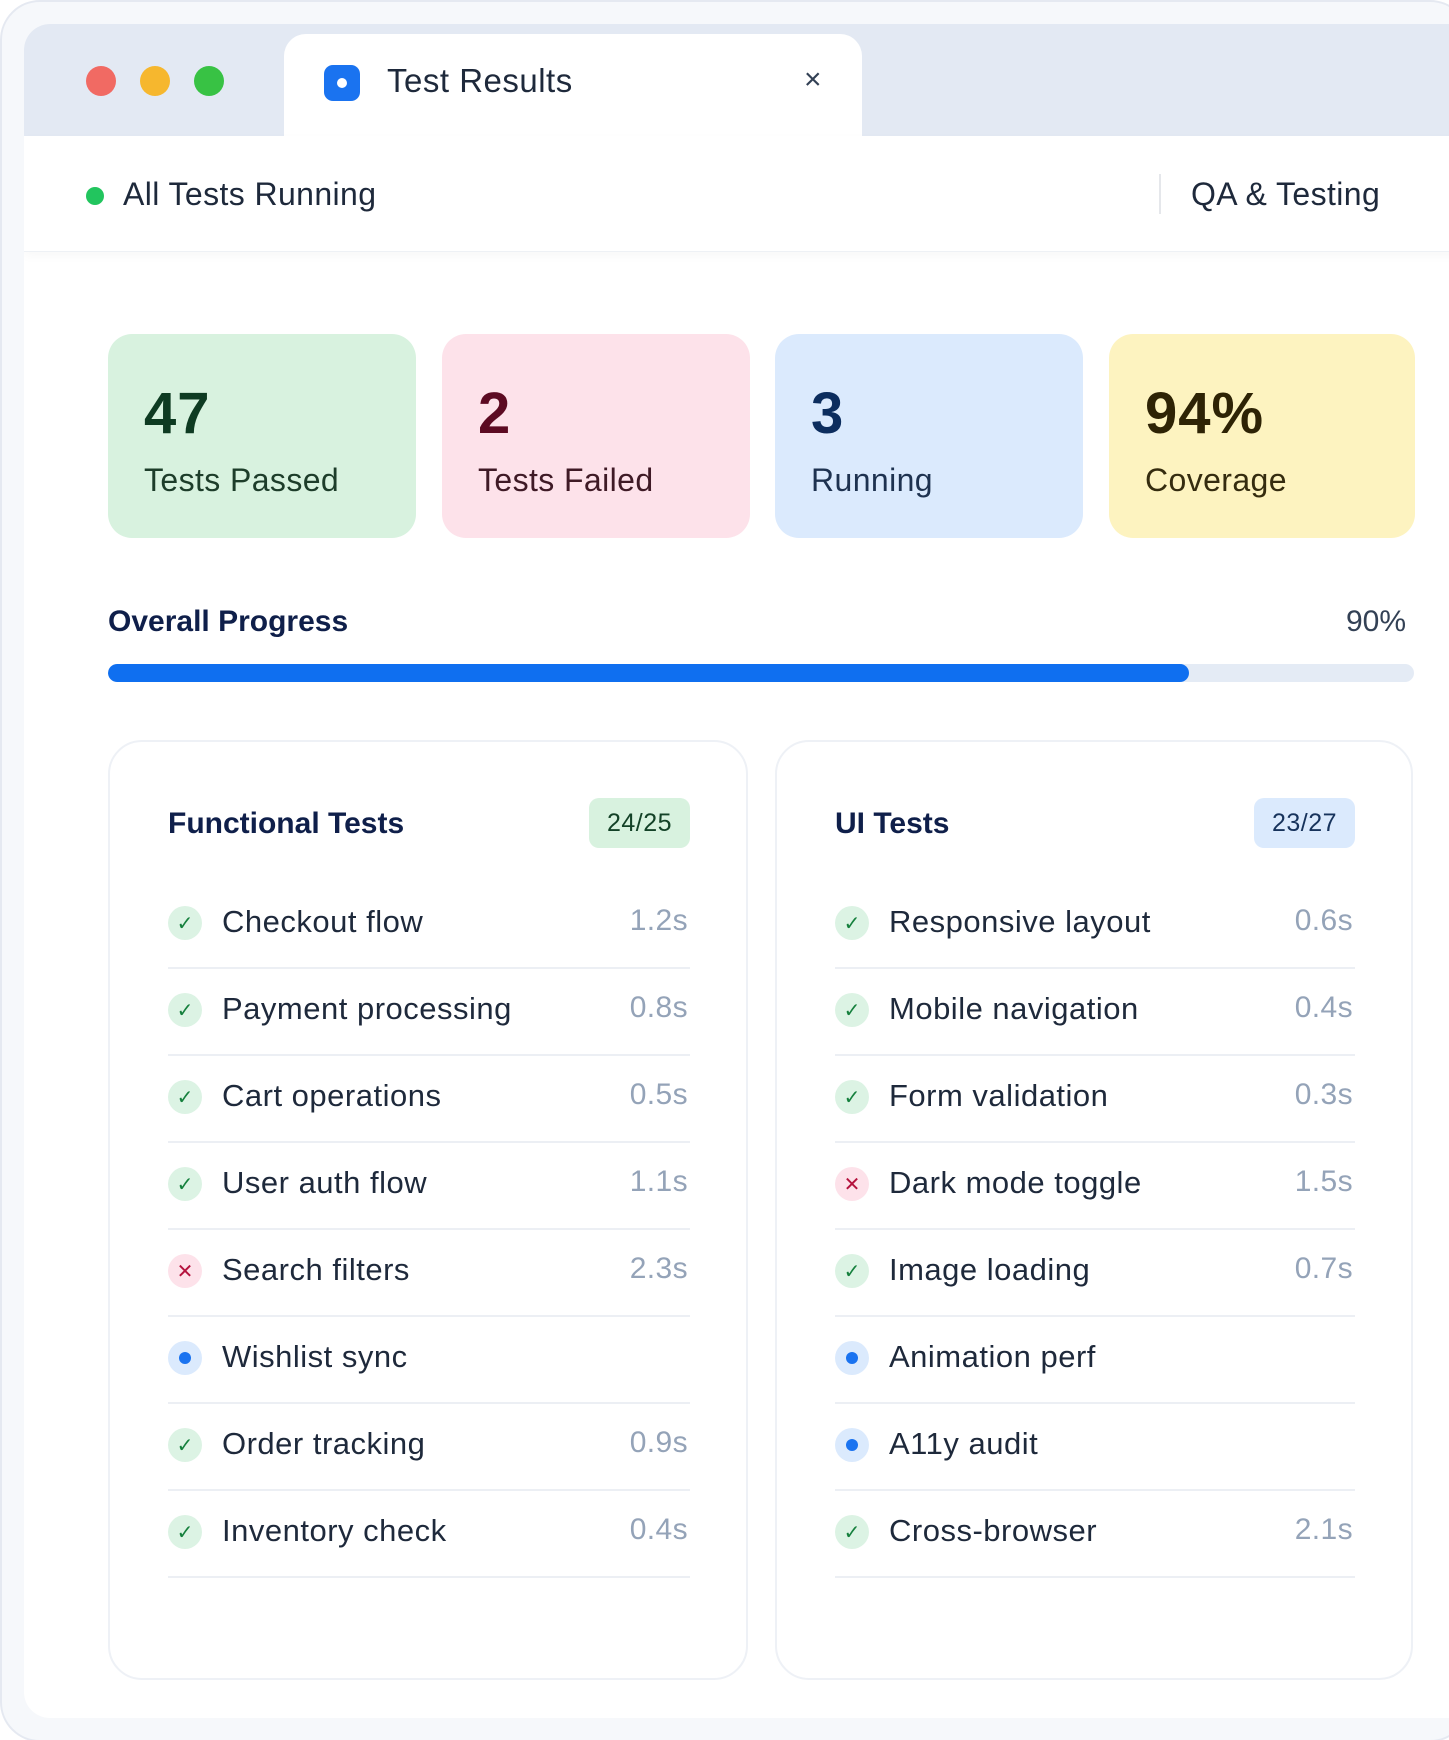 This screenshot has width=1449, height=1740. Describe the element at coordinates (95, 196) in the screenshot. I see `status-dot-icon` at that location.